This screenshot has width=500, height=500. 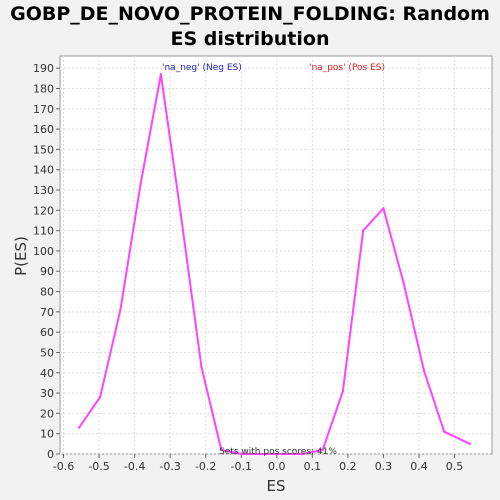 What do you see at coordinates (205, 466) in the screenshot?
I see `x-tick-label: -0.2` at bounding box center [205, 466].